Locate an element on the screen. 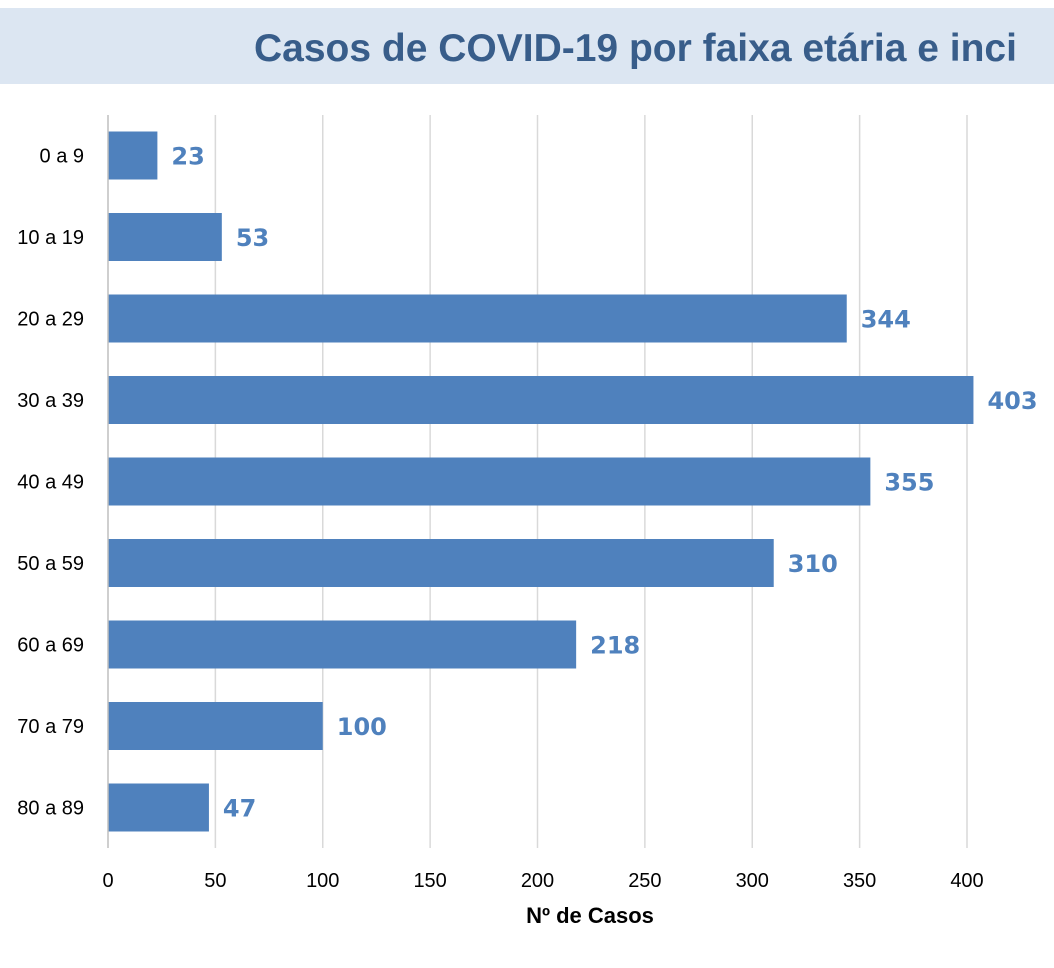  y-category-label: 50 a 59 is located at coordinates (50, 564).